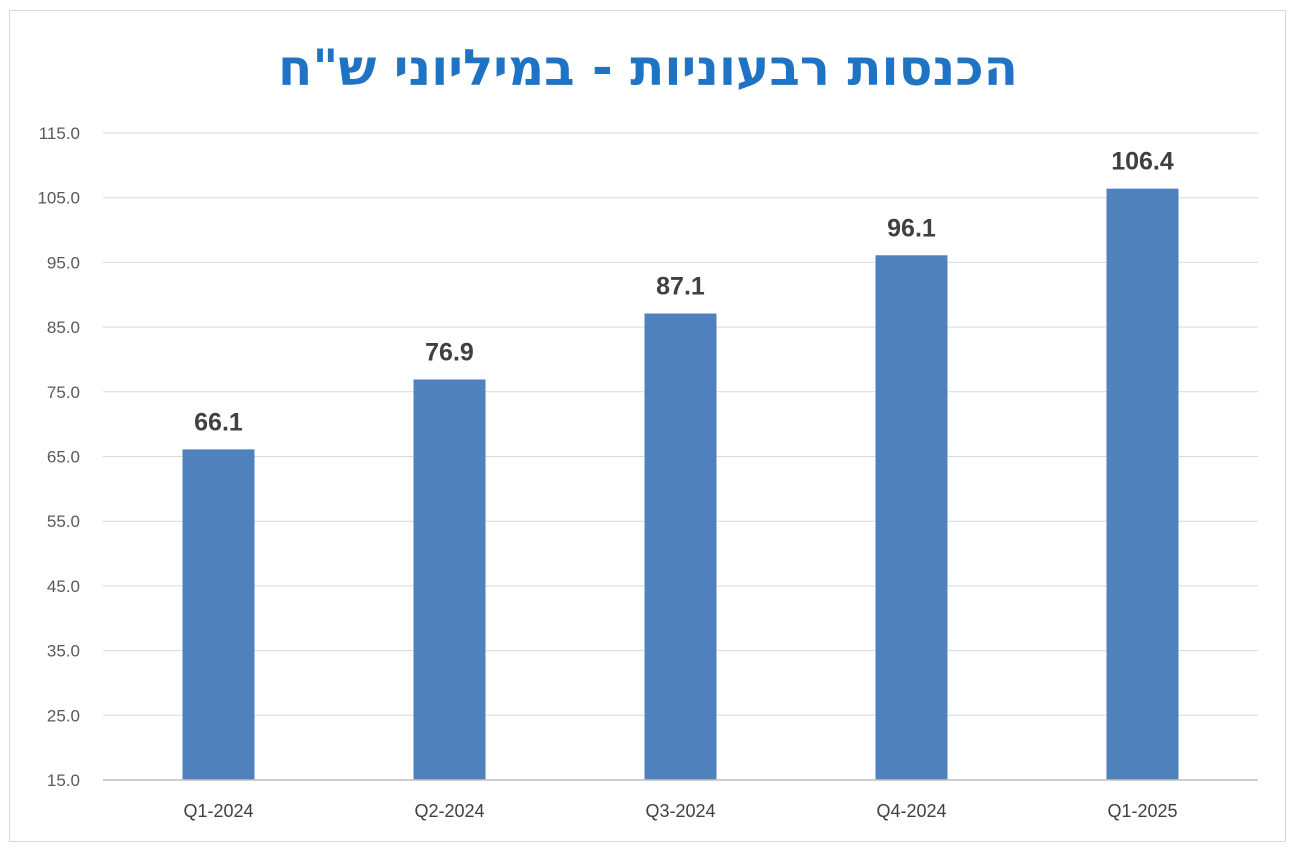  What do you see at coordinates (63, 586) in the screenshot?
I see `y-tick-label: 45.0` at bounding box center [63, 586].